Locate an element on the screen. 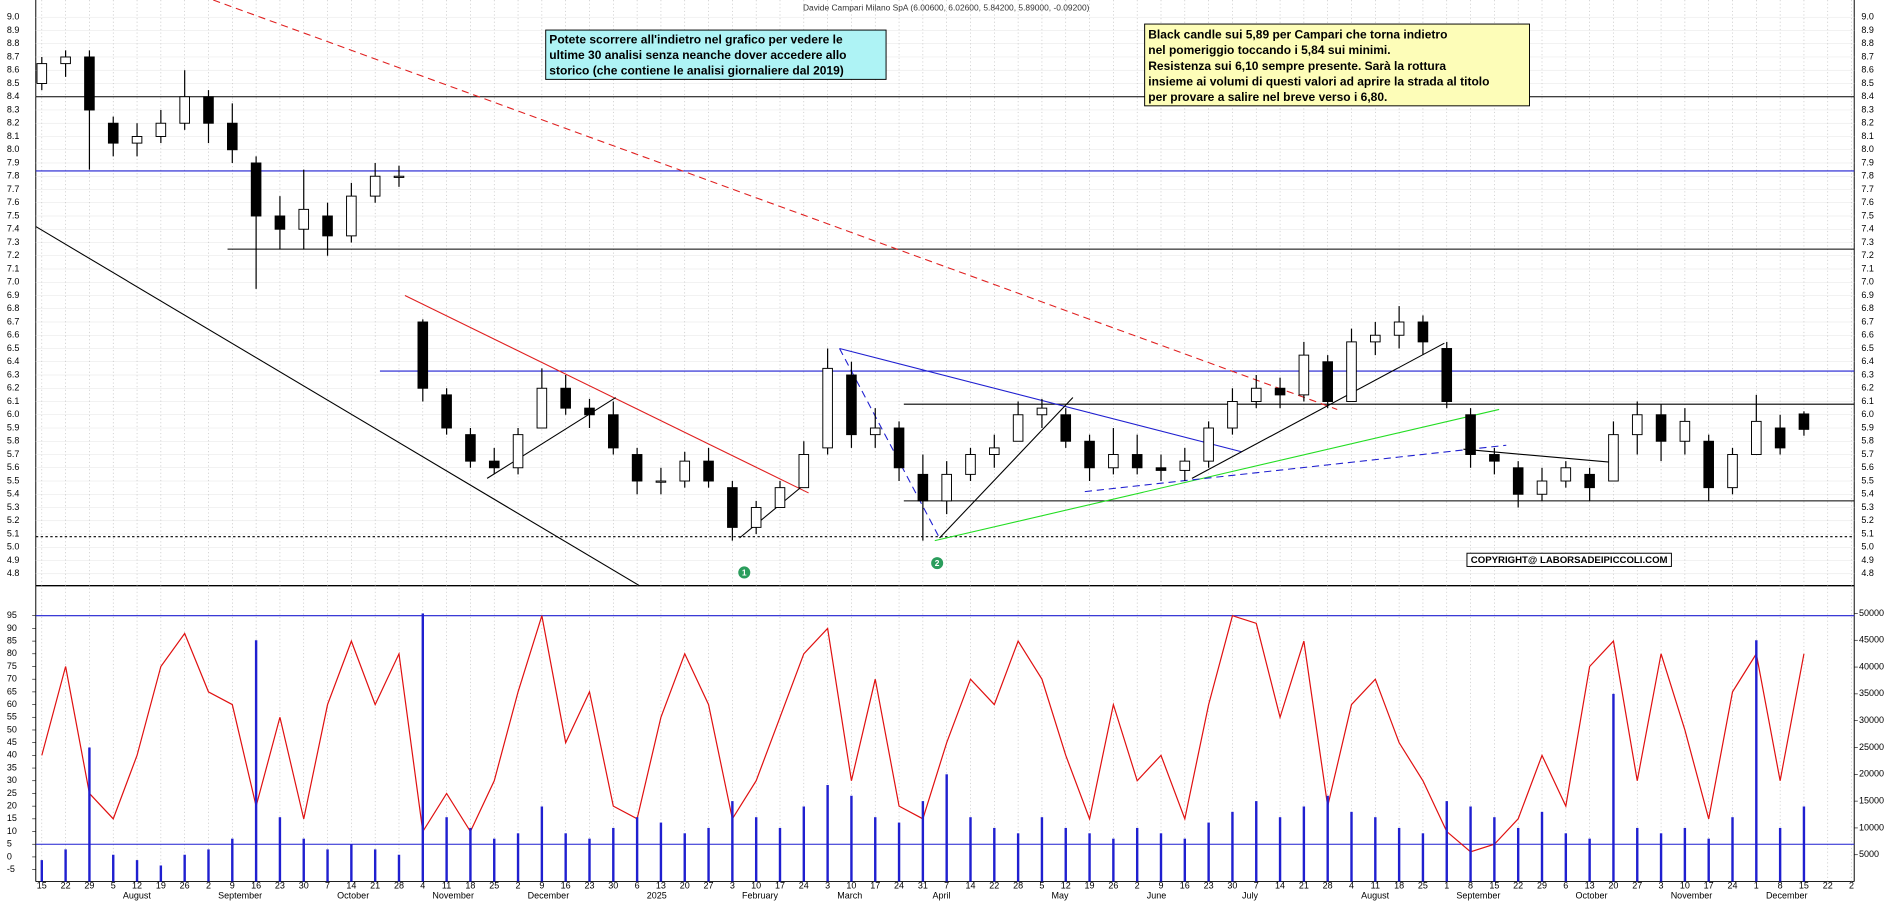  month-label: September is located at coordinates (1478, 895).